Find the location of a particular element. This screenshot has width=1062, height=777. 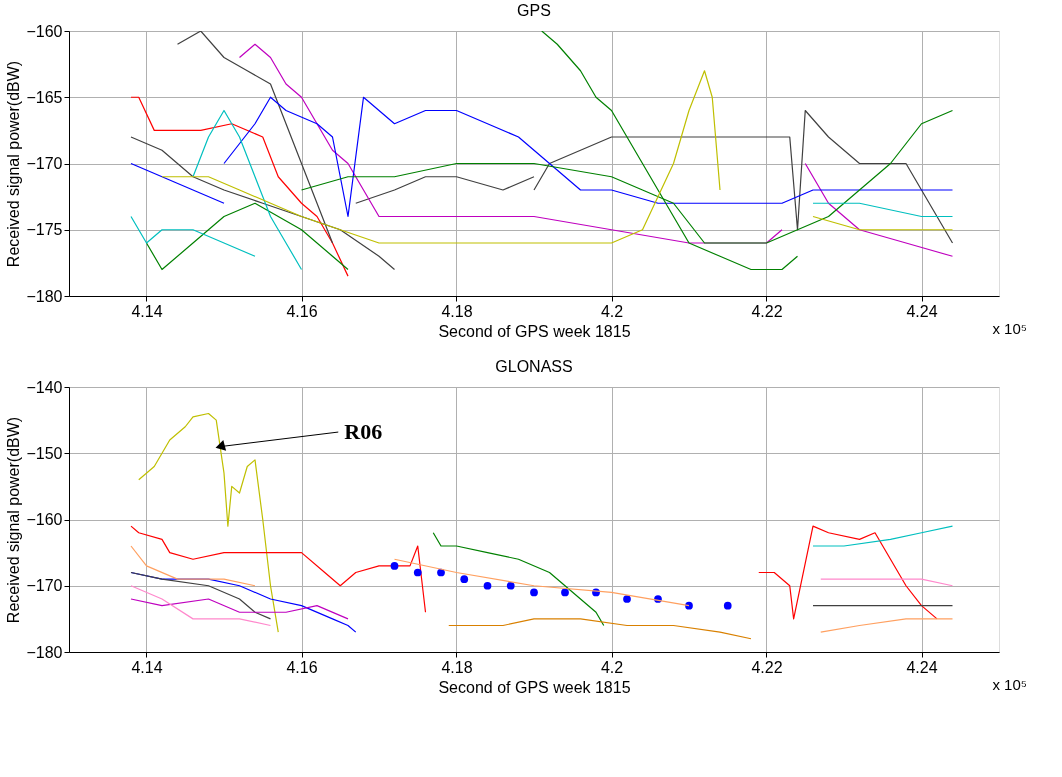

y-tick-label: −150 is located at coordinates (44, 453).